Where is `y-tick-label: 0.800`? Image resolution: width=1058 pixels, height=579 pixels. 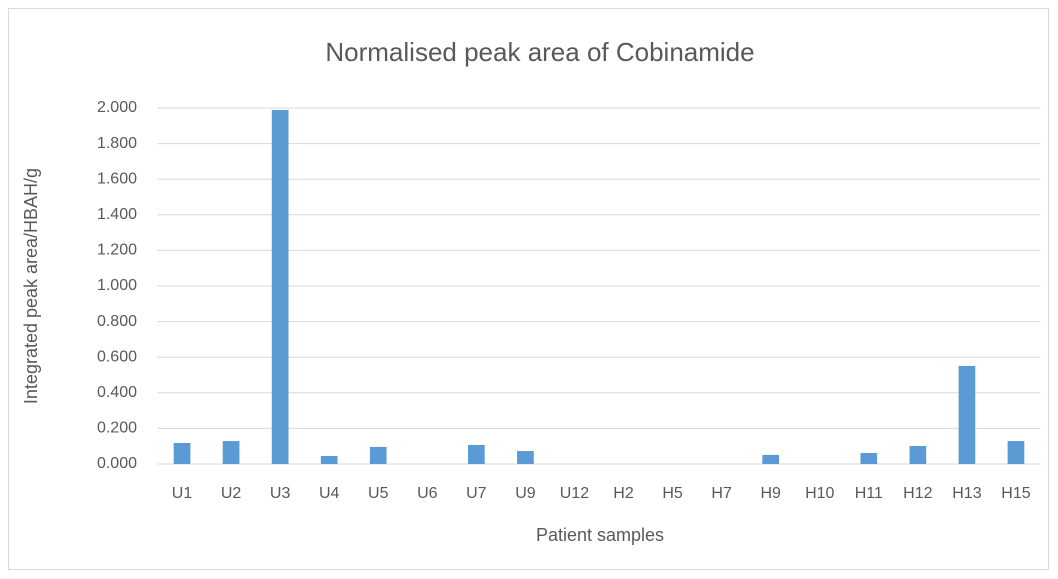
y-tick-label: 0.800 is located at coordinates (117, 321).